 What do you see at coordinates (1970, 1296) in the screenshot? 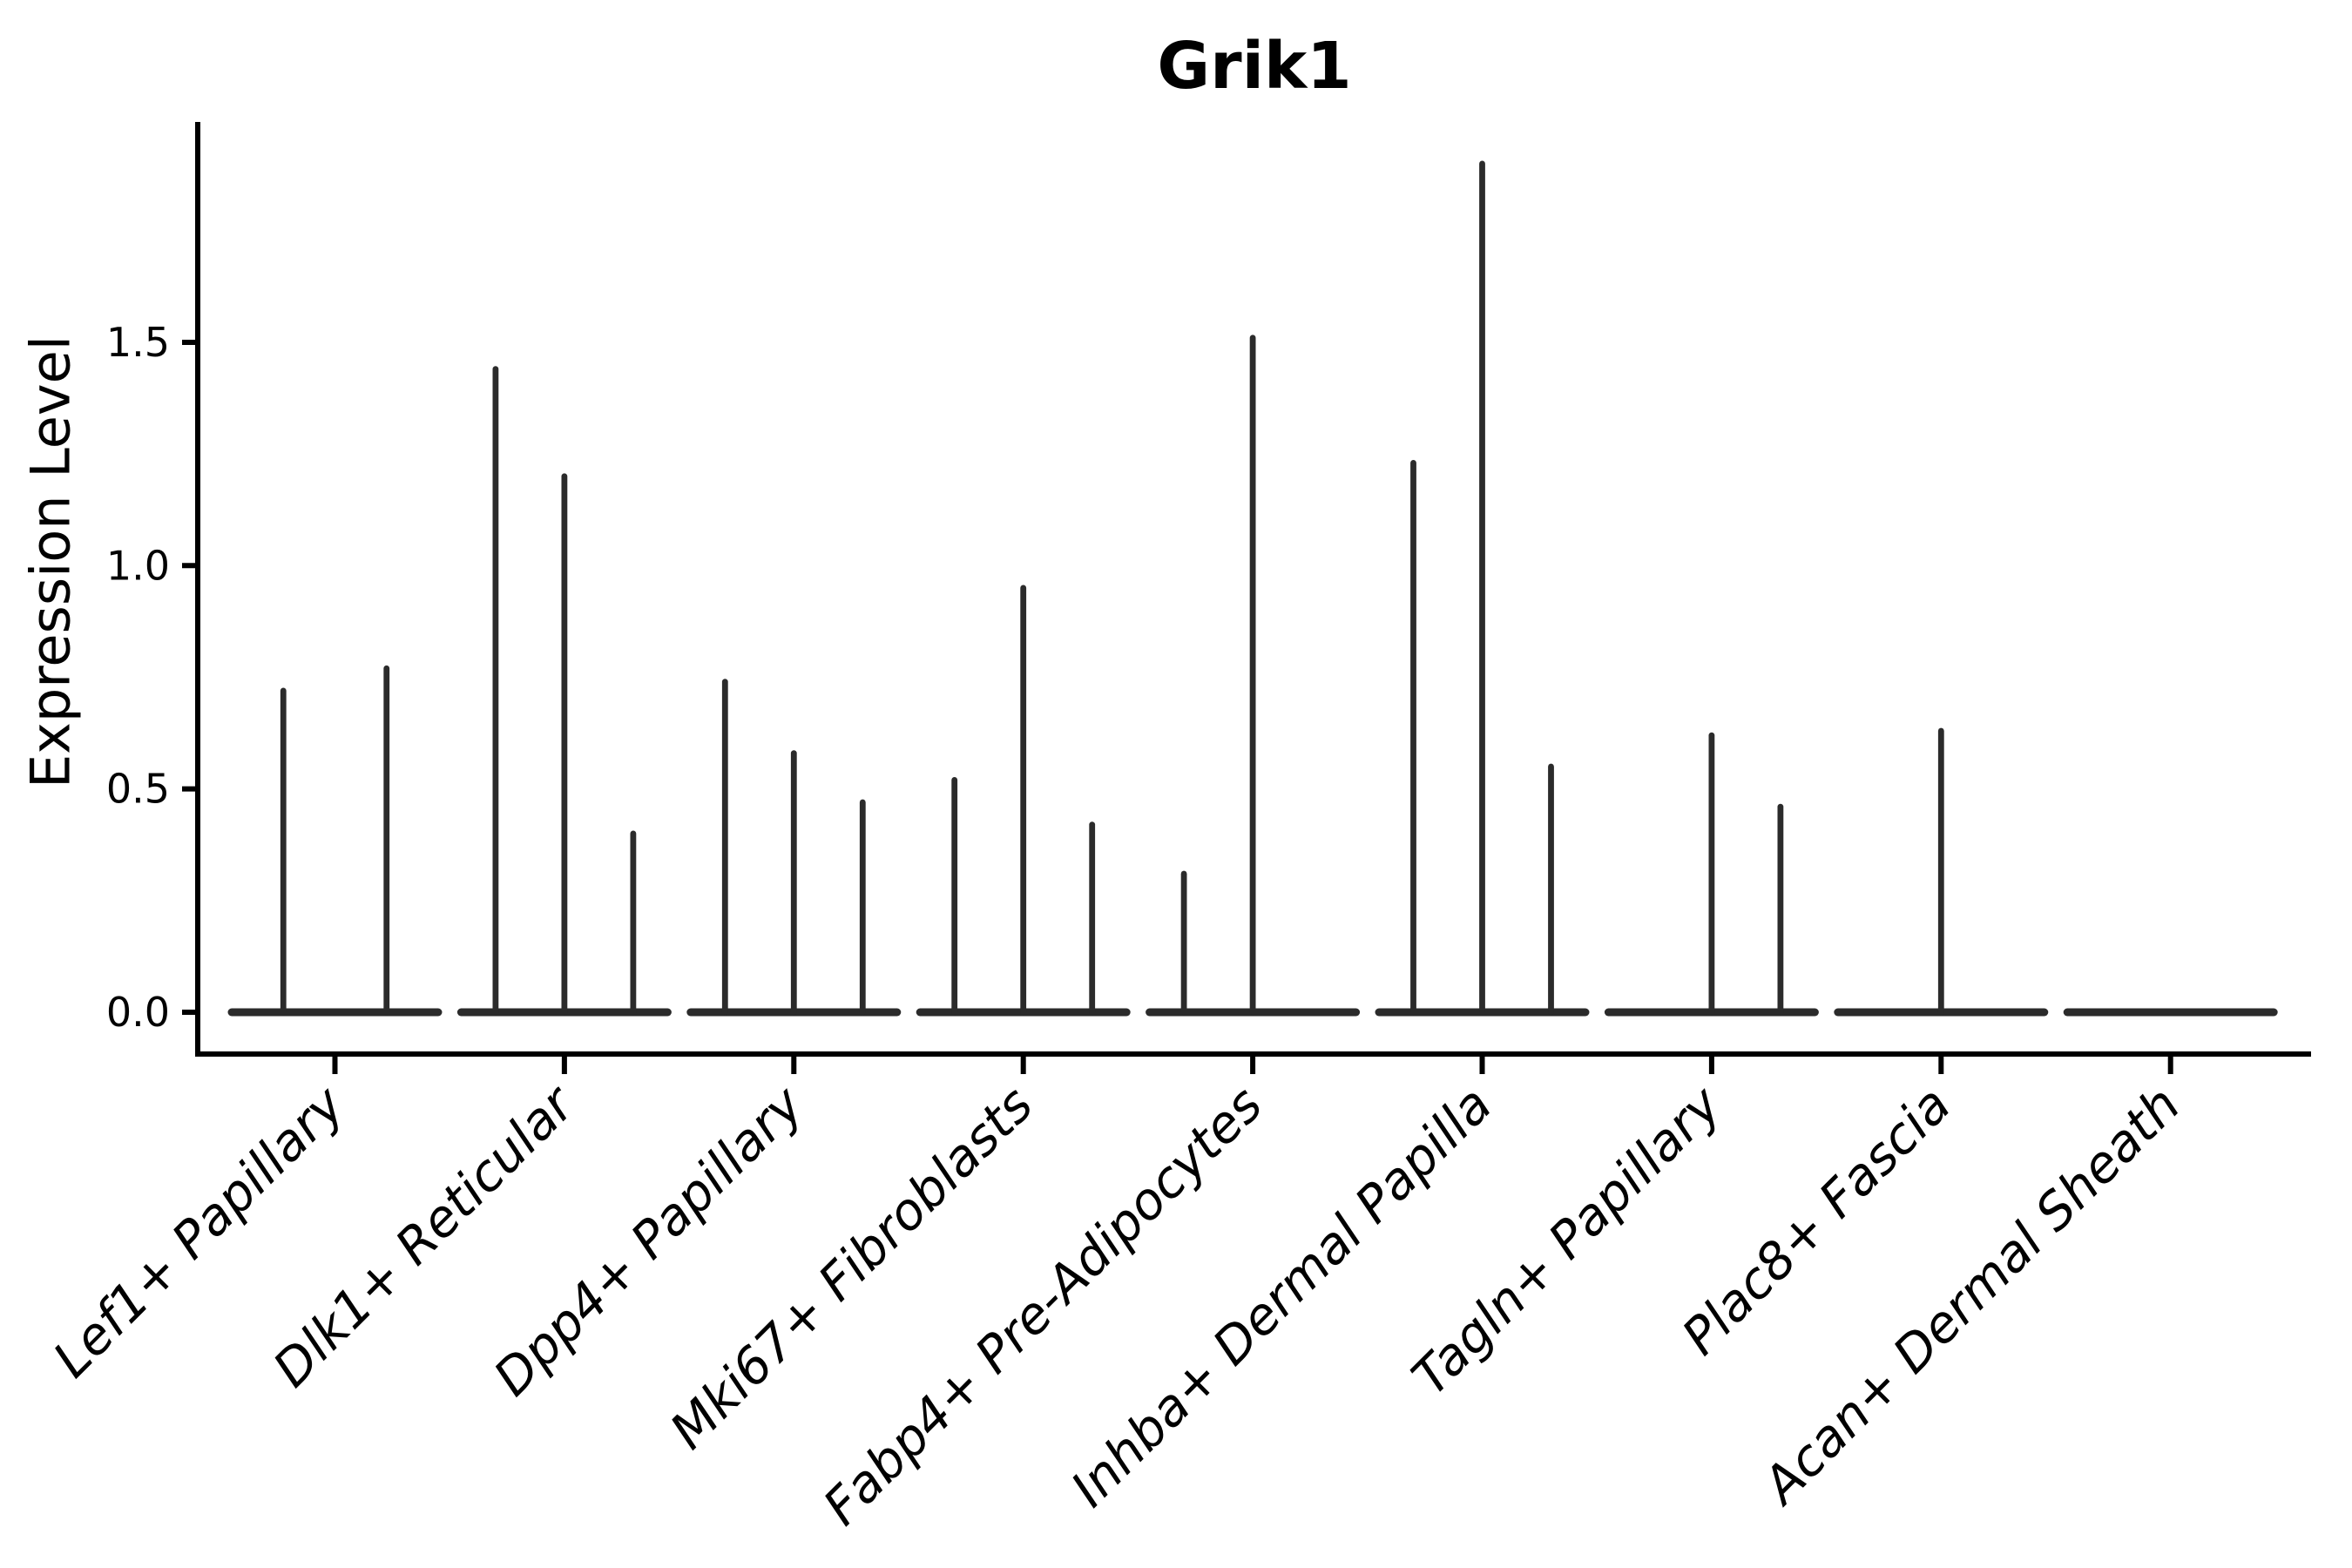
I see `x-category-label: Acan+ Dermal Sheath` at bounding box center [1970, 1296].